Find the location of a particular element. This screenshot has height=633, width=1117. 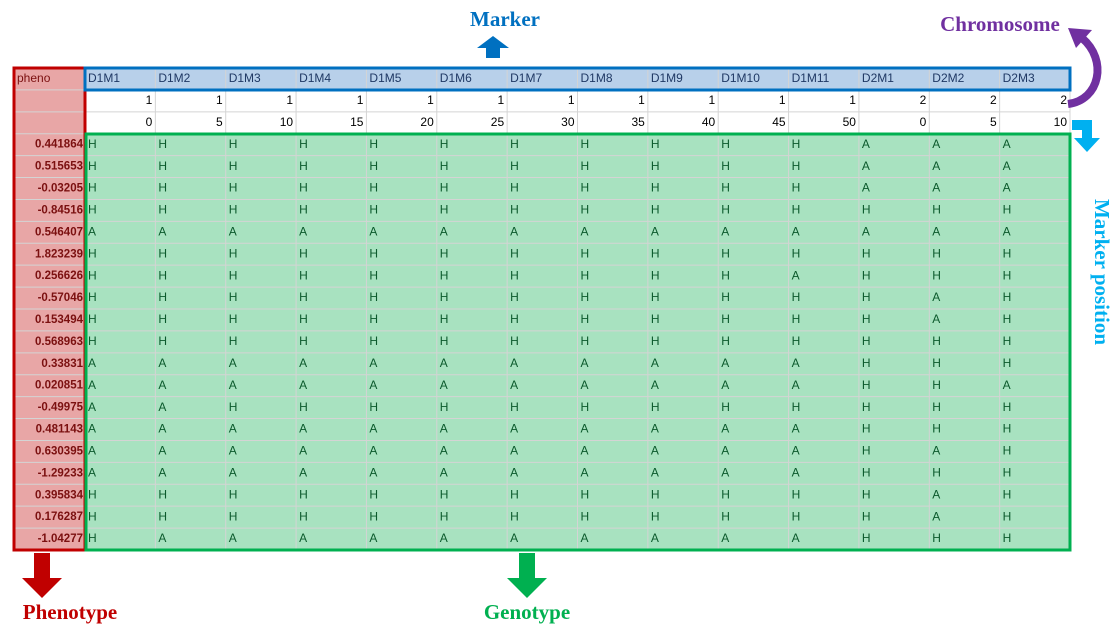

position-cell: 45 is located at coordinates (779, 122).